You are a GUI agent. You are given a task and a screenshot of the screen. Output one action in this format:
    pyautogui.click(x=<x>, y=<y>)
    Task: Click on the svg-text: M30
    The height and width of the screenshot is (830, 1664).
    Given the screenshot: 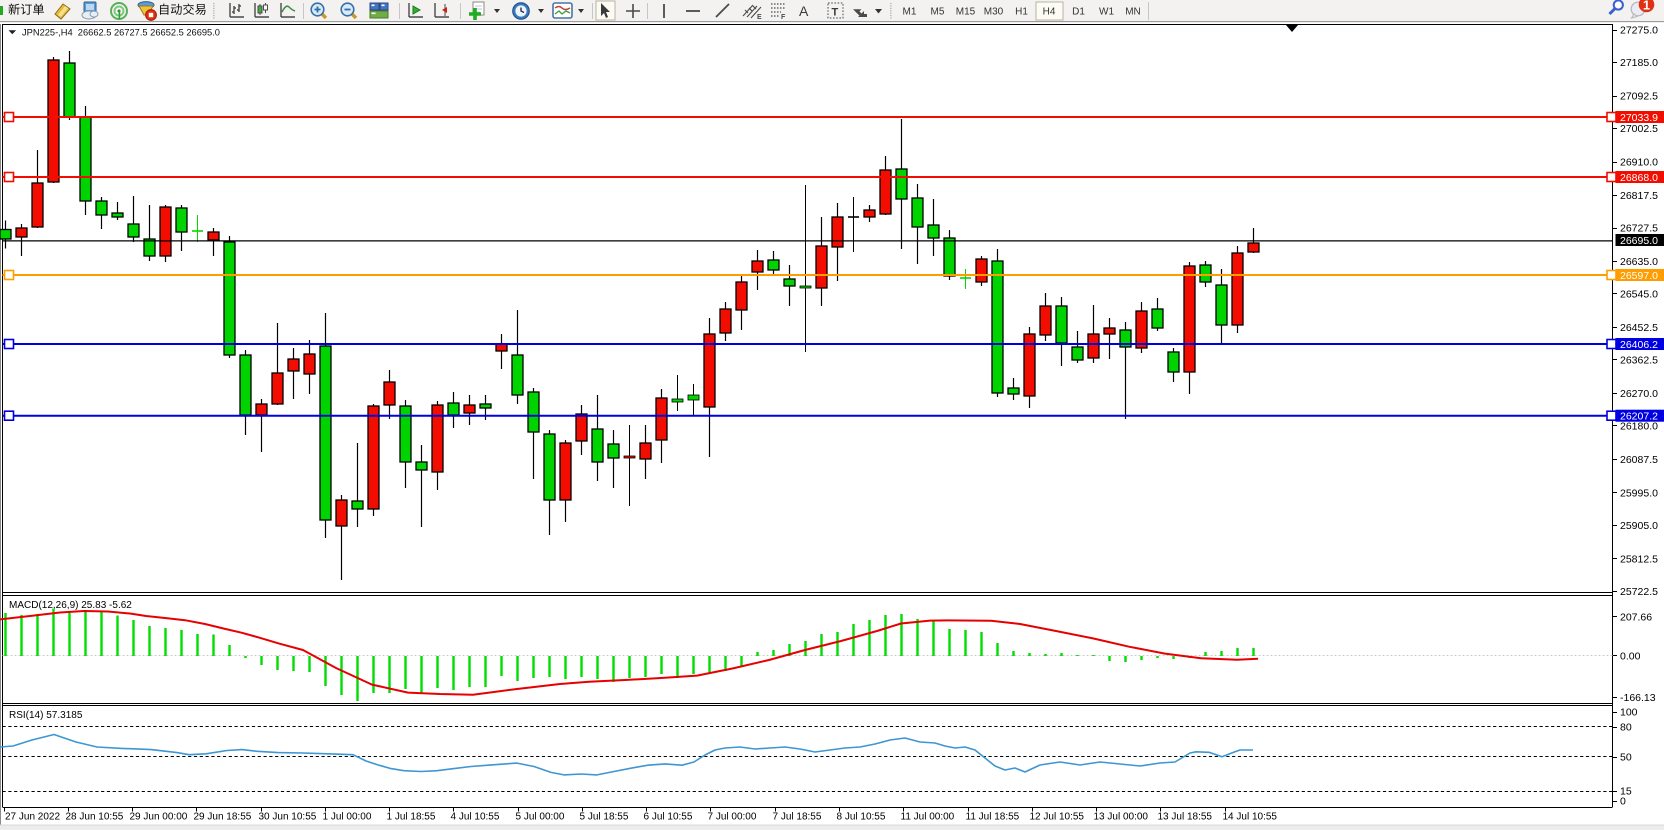 What is the action you would take?
    pyautogui.click(x=994, y=12)
    